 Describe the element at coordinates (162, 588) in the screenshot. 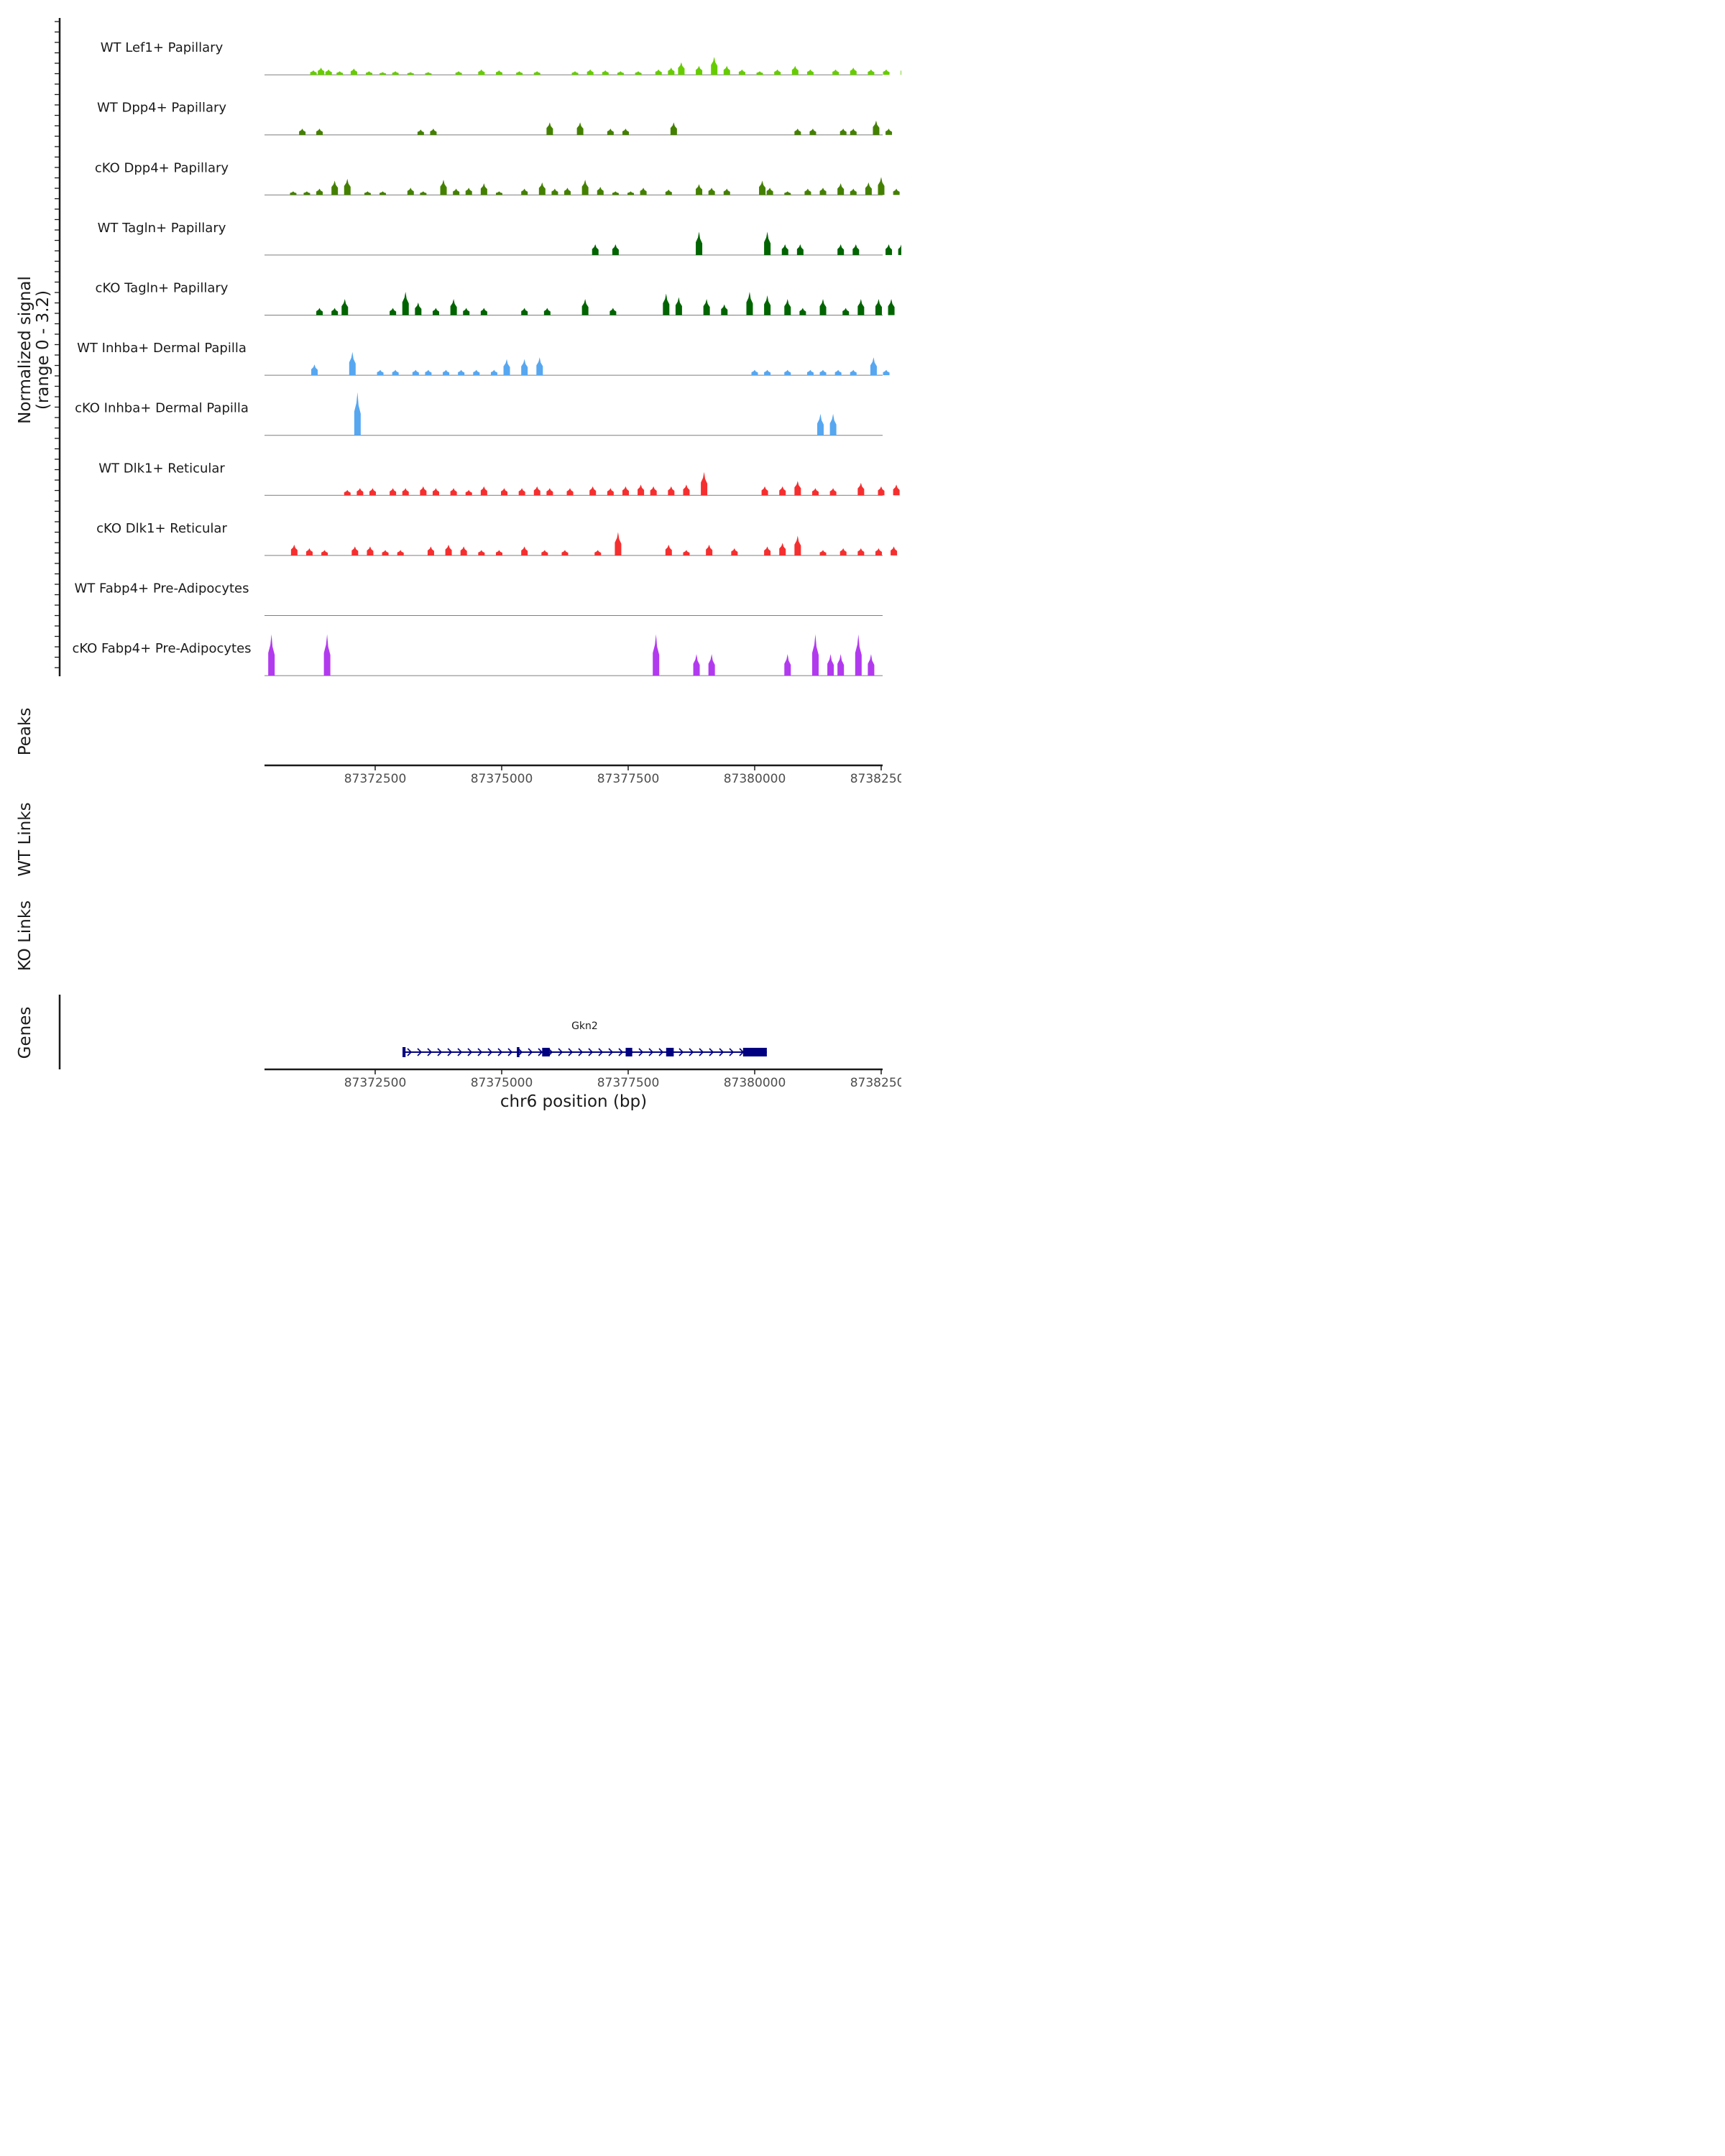

I see `track-label: WT Fabp4+ Pre-Adipocytes` at that location.